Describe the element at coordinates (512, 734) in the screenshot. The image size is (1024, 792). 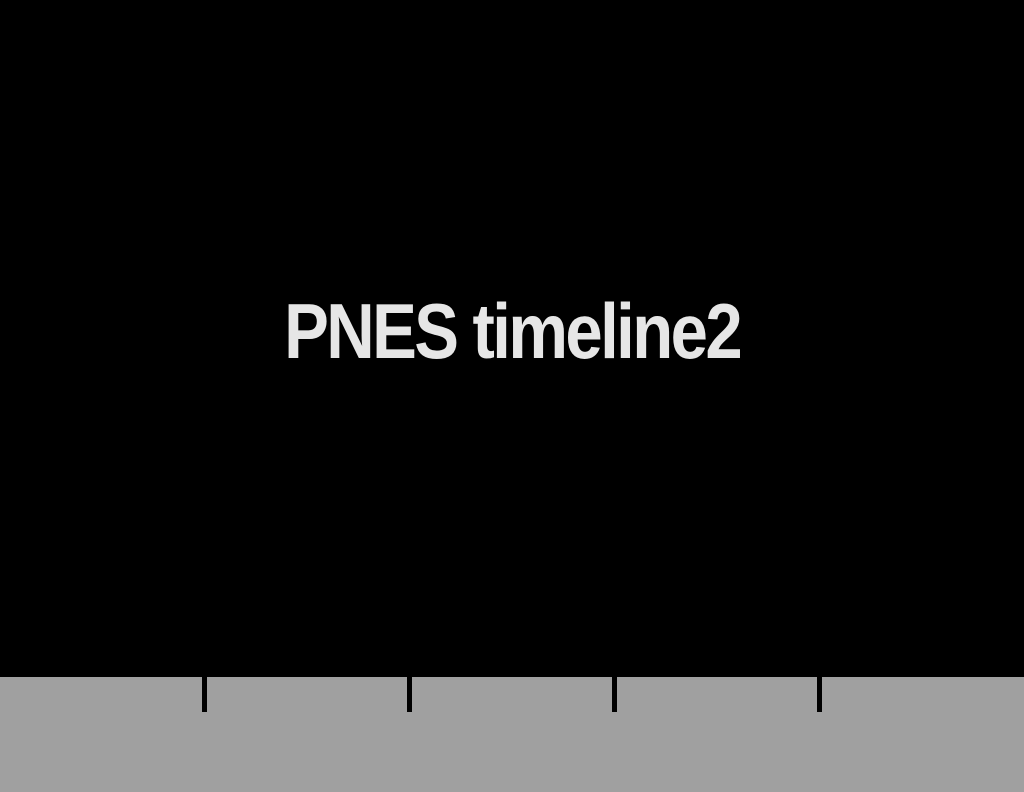
I see `timeline-bar` at that location.